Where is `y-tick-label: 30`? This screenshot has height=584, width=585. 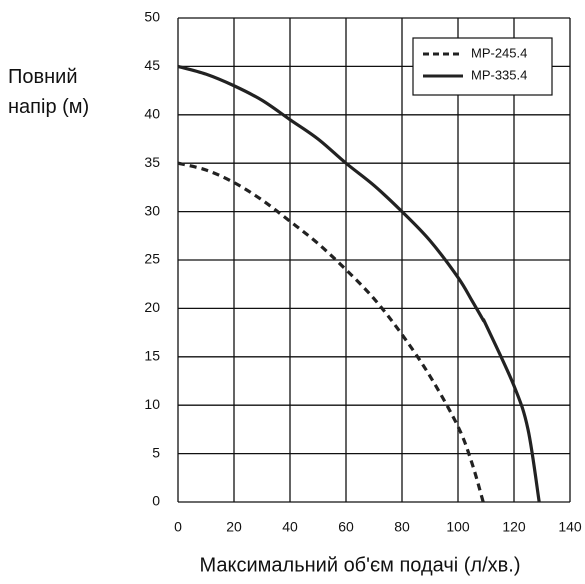 y-tick-label: 30 is located at coordinates (152, 210).